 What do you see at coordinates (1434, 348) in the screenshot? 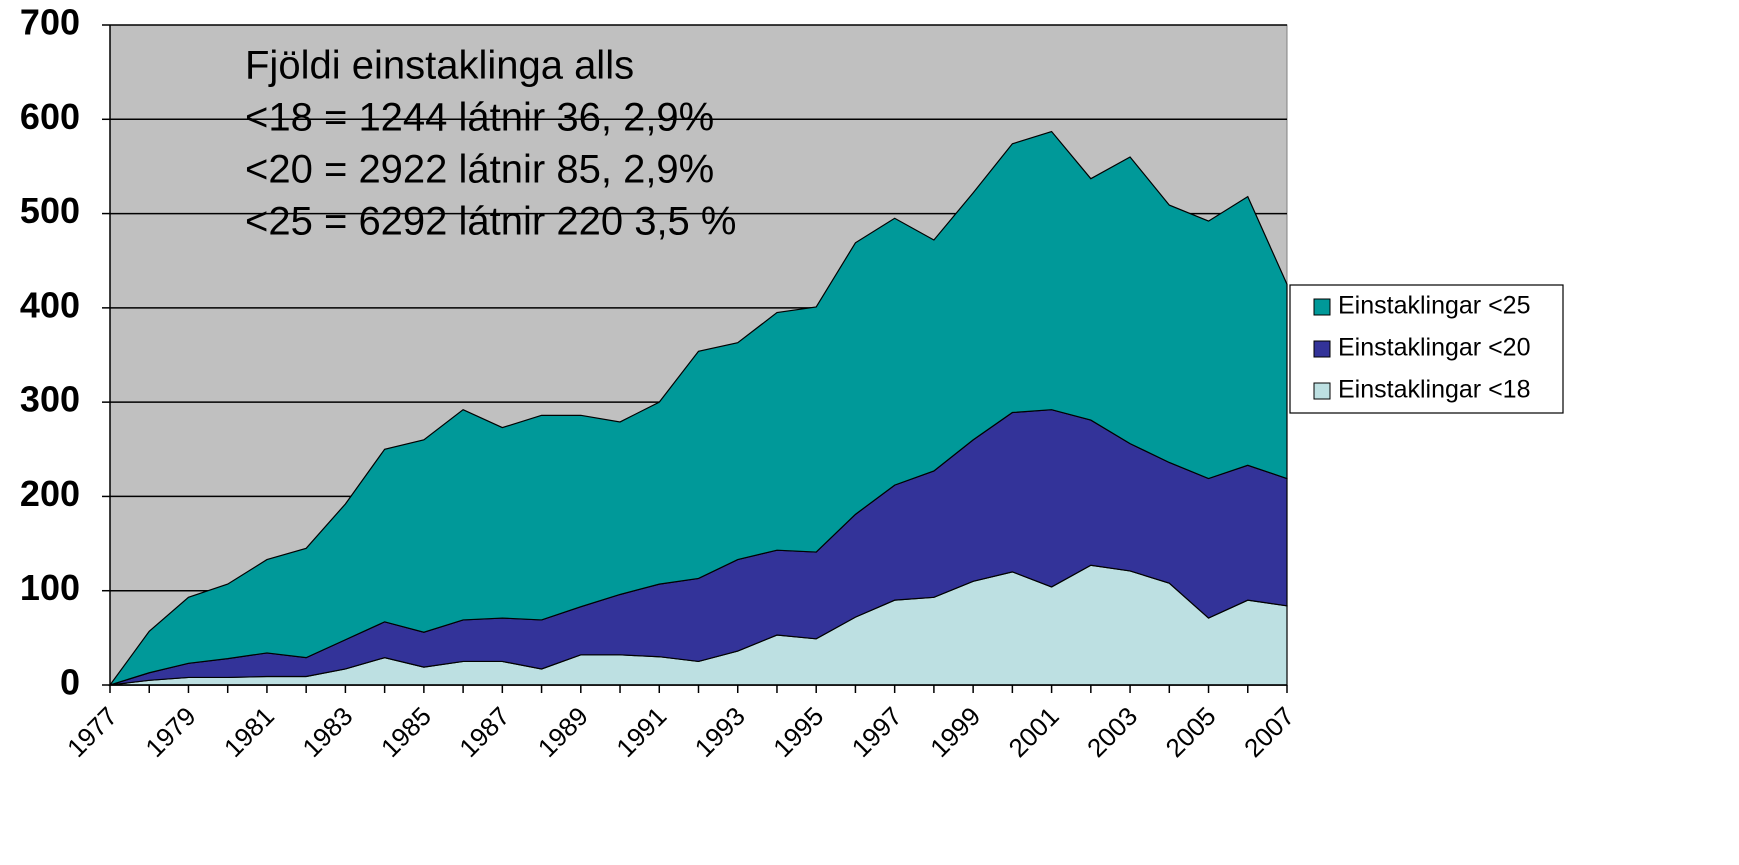
I see `legend-label: Einstaklingar <20` at bounding box center [1434, 348].